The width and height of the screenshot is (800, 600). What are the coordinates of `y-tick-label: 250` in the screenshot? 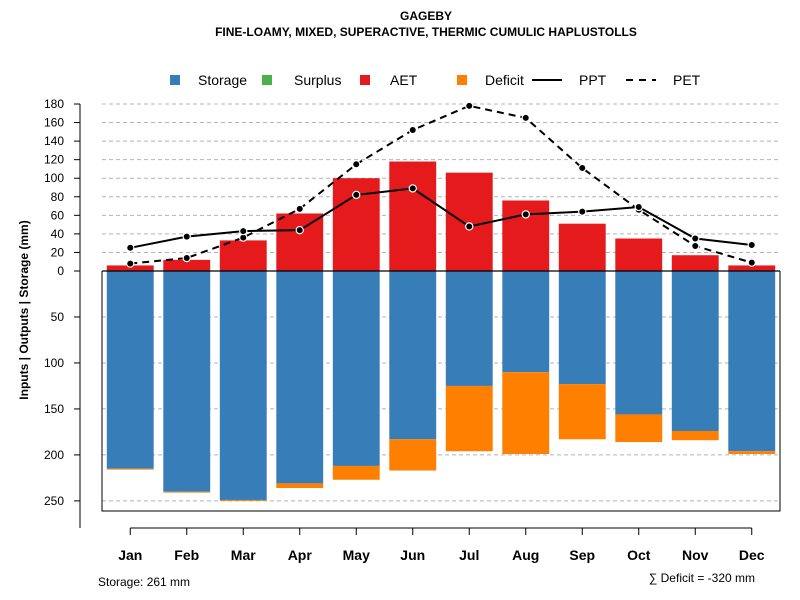 It's located at (54, 501).